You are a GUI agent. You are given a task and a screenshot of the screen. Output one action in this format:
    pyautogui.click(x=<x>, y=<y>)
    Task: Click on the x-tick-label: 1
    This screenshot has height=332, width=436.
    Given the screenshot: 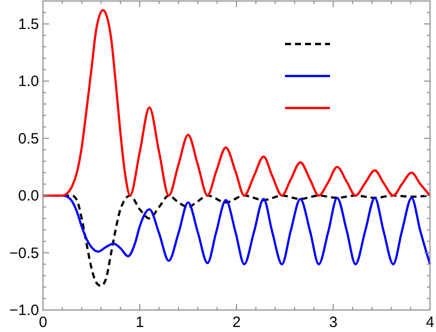 What is the action you would take?
    pyautogui.click(x=140, y=322)
    